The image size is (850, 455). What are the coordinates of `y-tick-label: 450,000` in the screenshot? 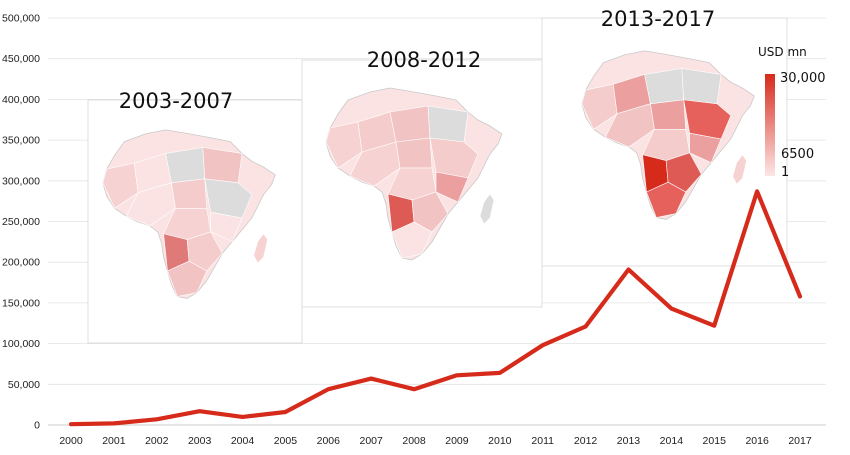 It's located at (21, 59).